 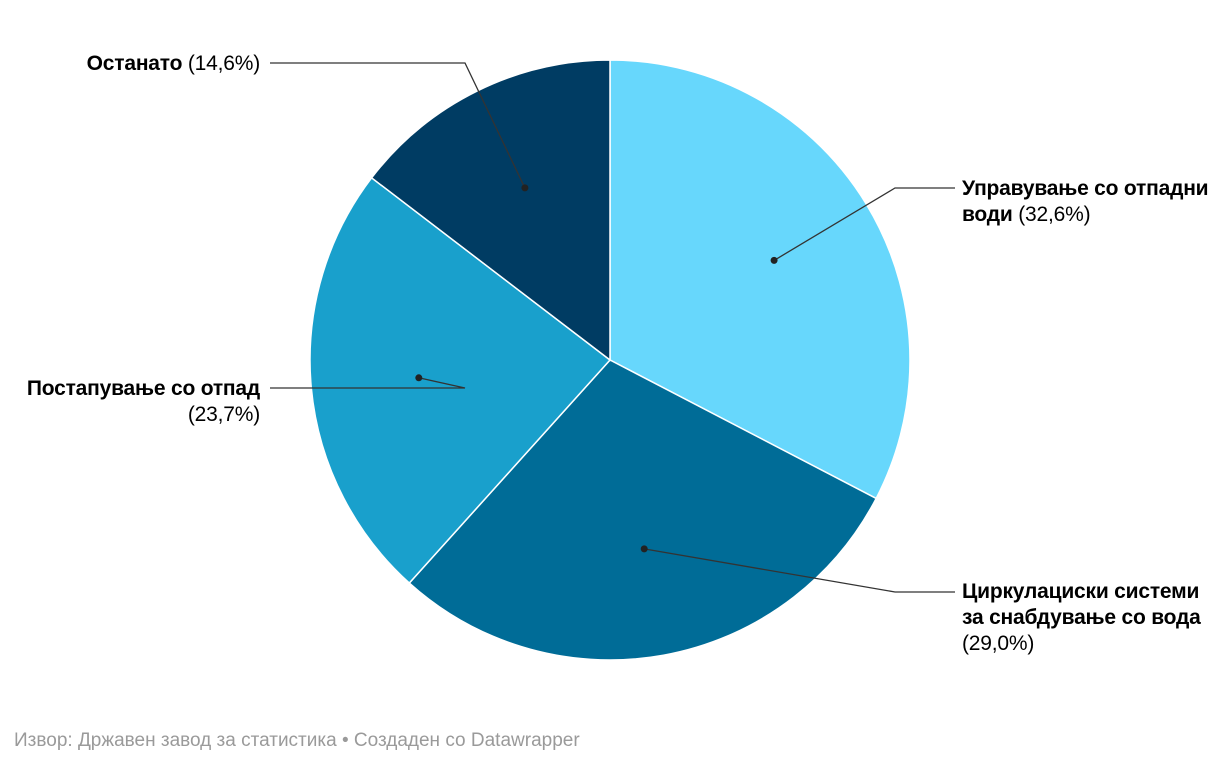 I want to click on slice-label-0-name: Управување со отпадни води, so click(x=1085, y=201).